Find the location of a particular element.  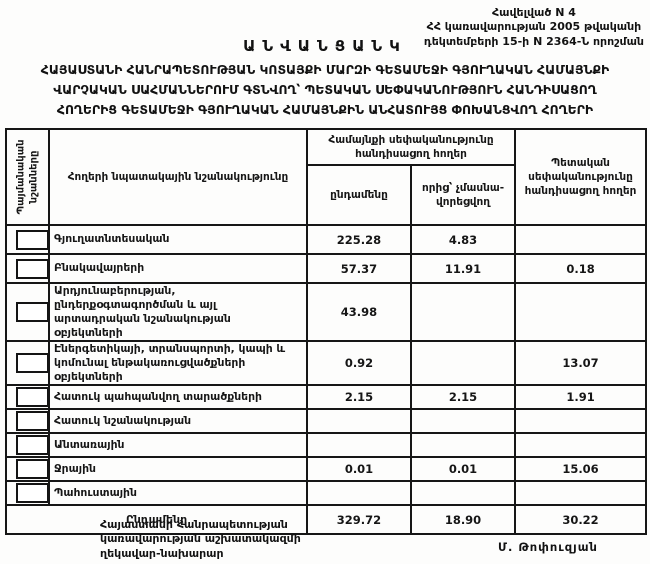

land-category-label: Հատուկ պահպանվող տարածքների is located at coordinates (178, 397).